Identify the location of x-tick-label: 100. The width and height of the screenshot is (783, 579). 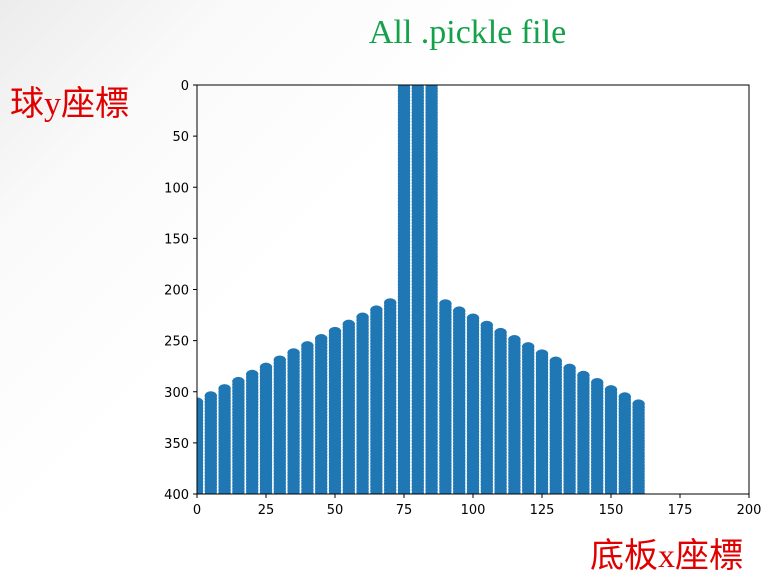
(473, 510).